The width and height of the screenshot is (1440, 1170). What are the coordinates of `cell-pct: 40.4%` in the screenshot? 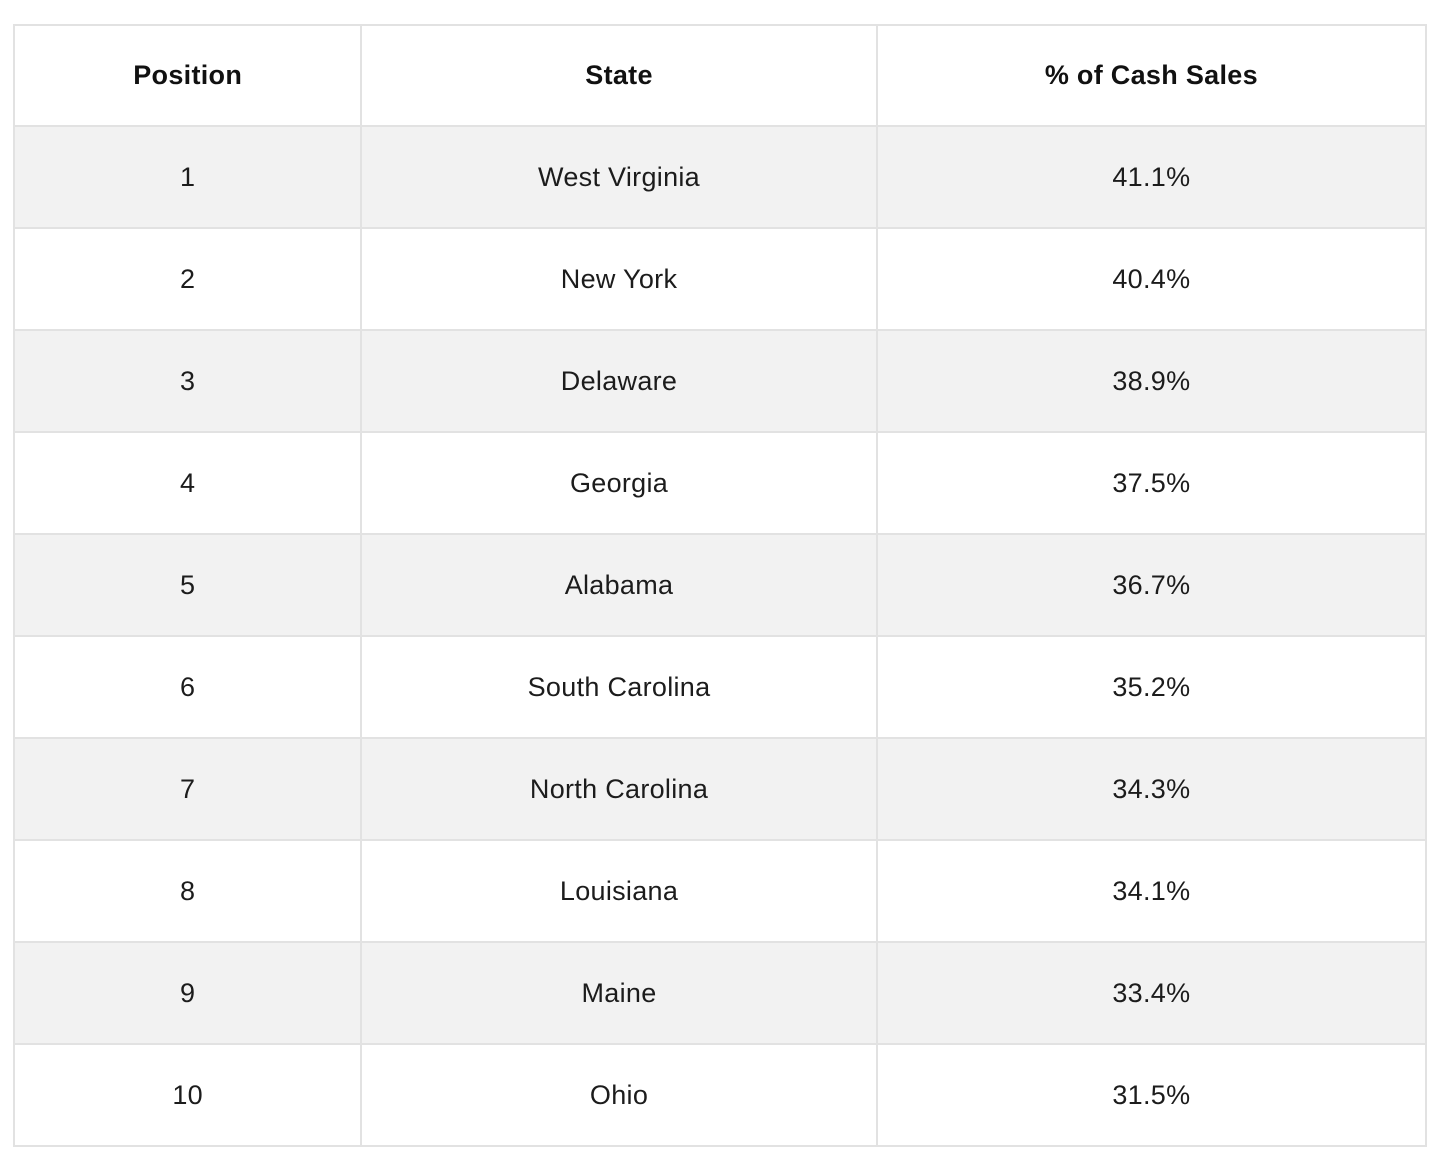 It's located at (1151, 279).